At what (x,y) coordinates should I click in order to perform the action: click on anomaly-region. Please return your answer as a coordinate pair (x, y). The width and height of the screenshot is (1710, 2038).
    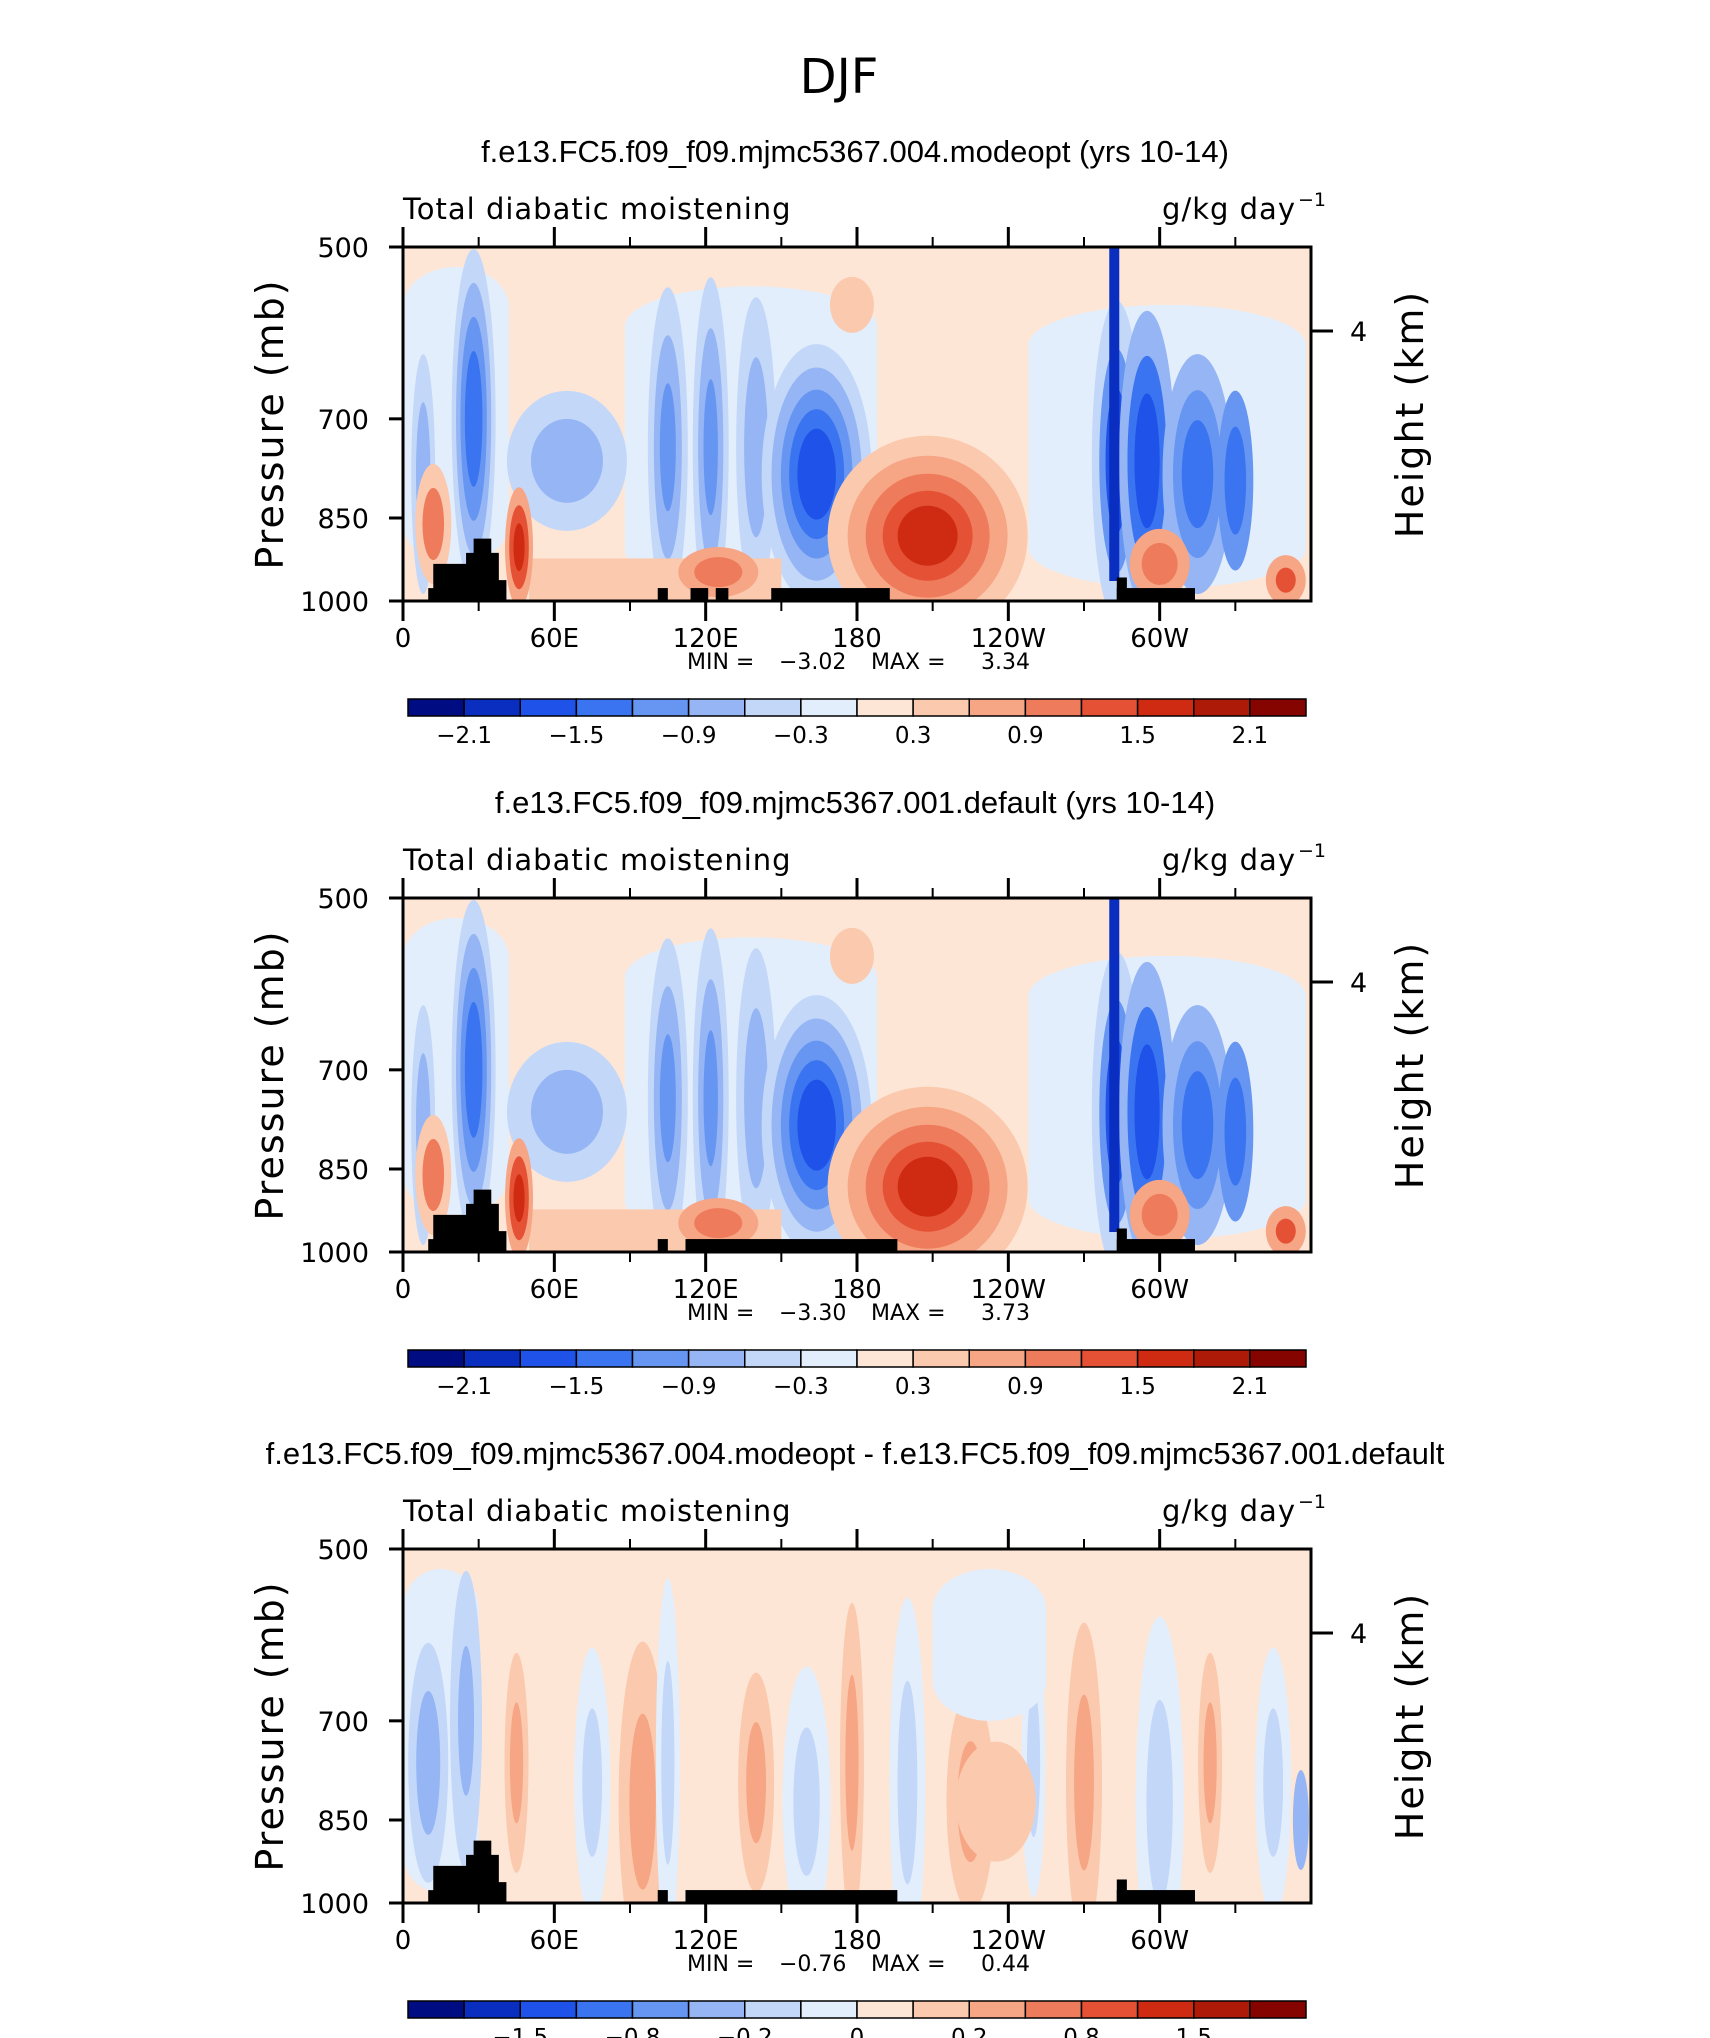
    Looking at the image, I should click on (989, 1645).